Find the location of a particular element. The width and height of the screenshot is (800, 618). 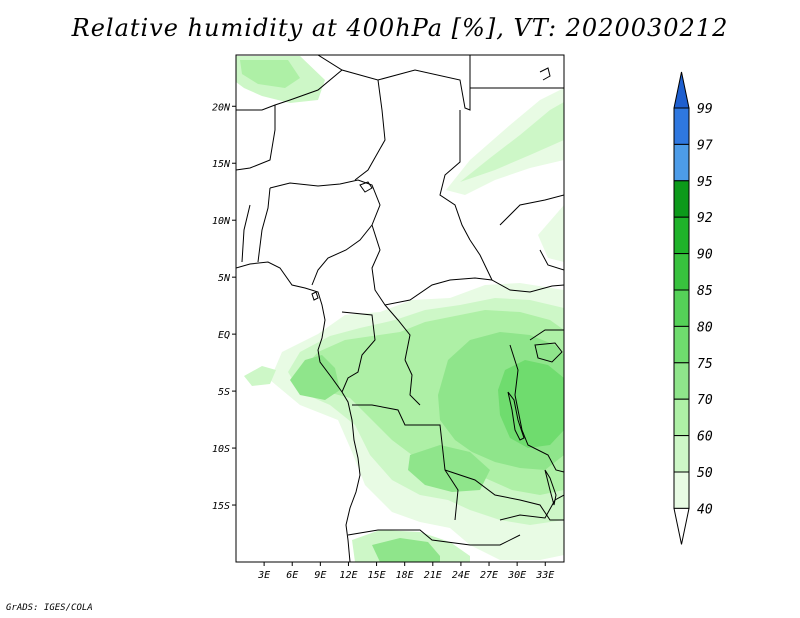

border-benin is located at coordinates (264, 225).